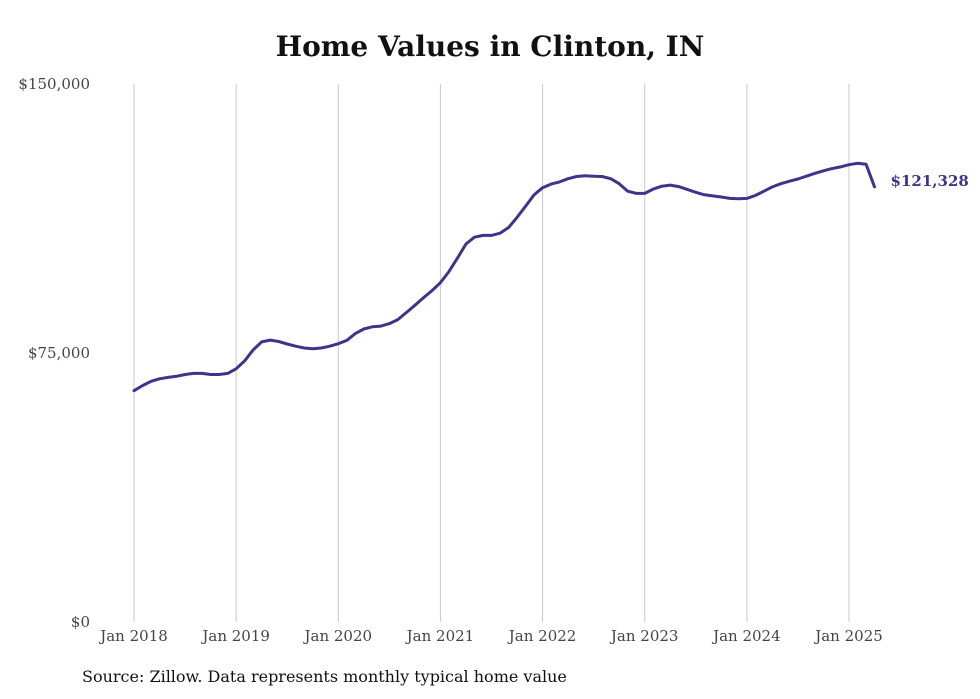  I want to click on y-tick-label: $150,000, so click(54, 84).